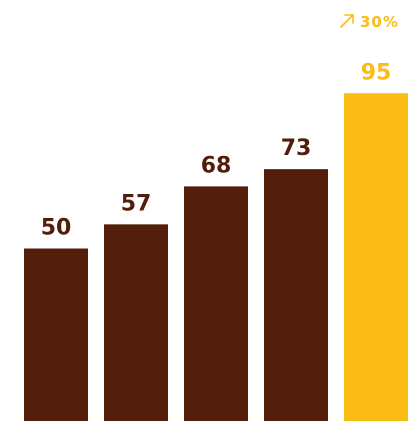 Image resolution: width=409 pixels, height=421 pixels. What do you see at coordinates (56, 228) in the screenshot?
I see `value-label-1: 50` at bounding box center [56, 228].